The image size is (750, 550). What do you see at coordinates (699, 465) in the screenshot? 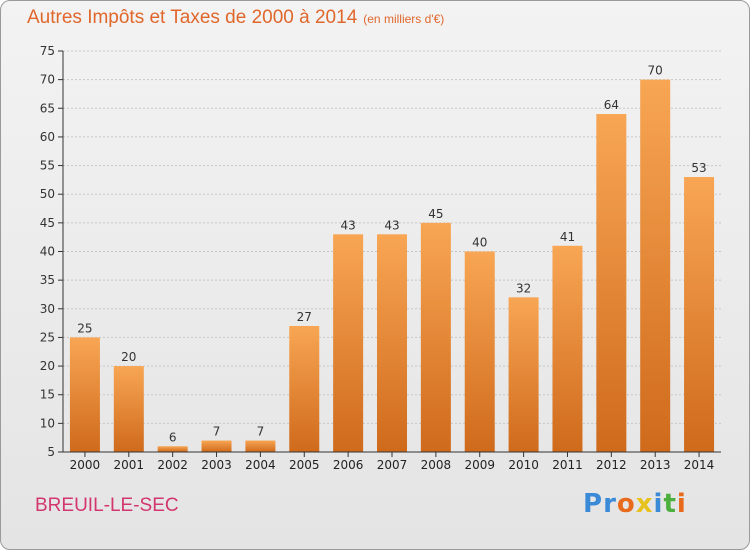
I see `x-tick-label-2014: 2014` at bounding box center [699, 465].